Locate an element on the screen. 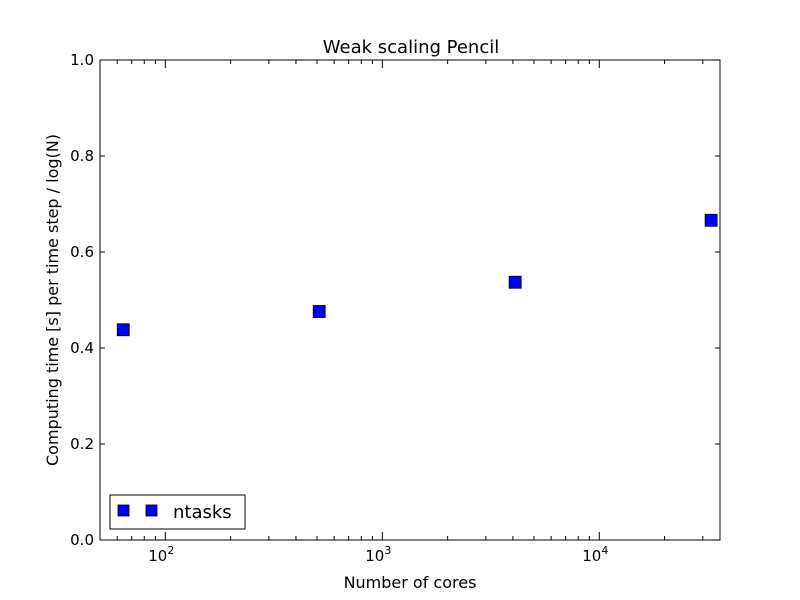 This screenshot has width=800, height=600. y-tick-label: 0.2 is located at coordinates (82, 444).